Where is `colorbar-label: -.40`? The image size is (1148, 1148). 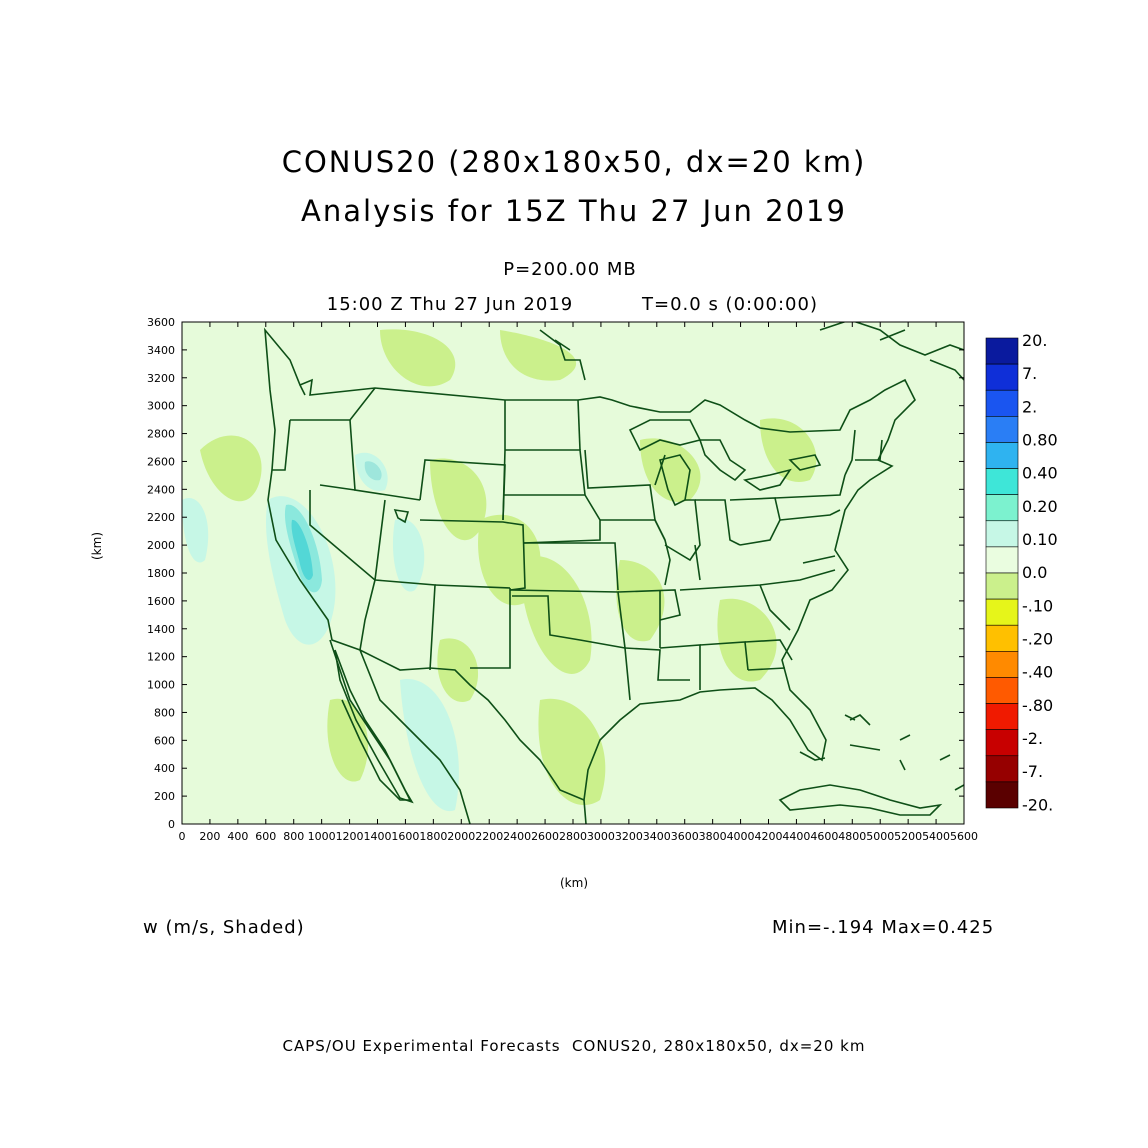
colorbar-label: -.40 is located at coordinates (1037, 672).